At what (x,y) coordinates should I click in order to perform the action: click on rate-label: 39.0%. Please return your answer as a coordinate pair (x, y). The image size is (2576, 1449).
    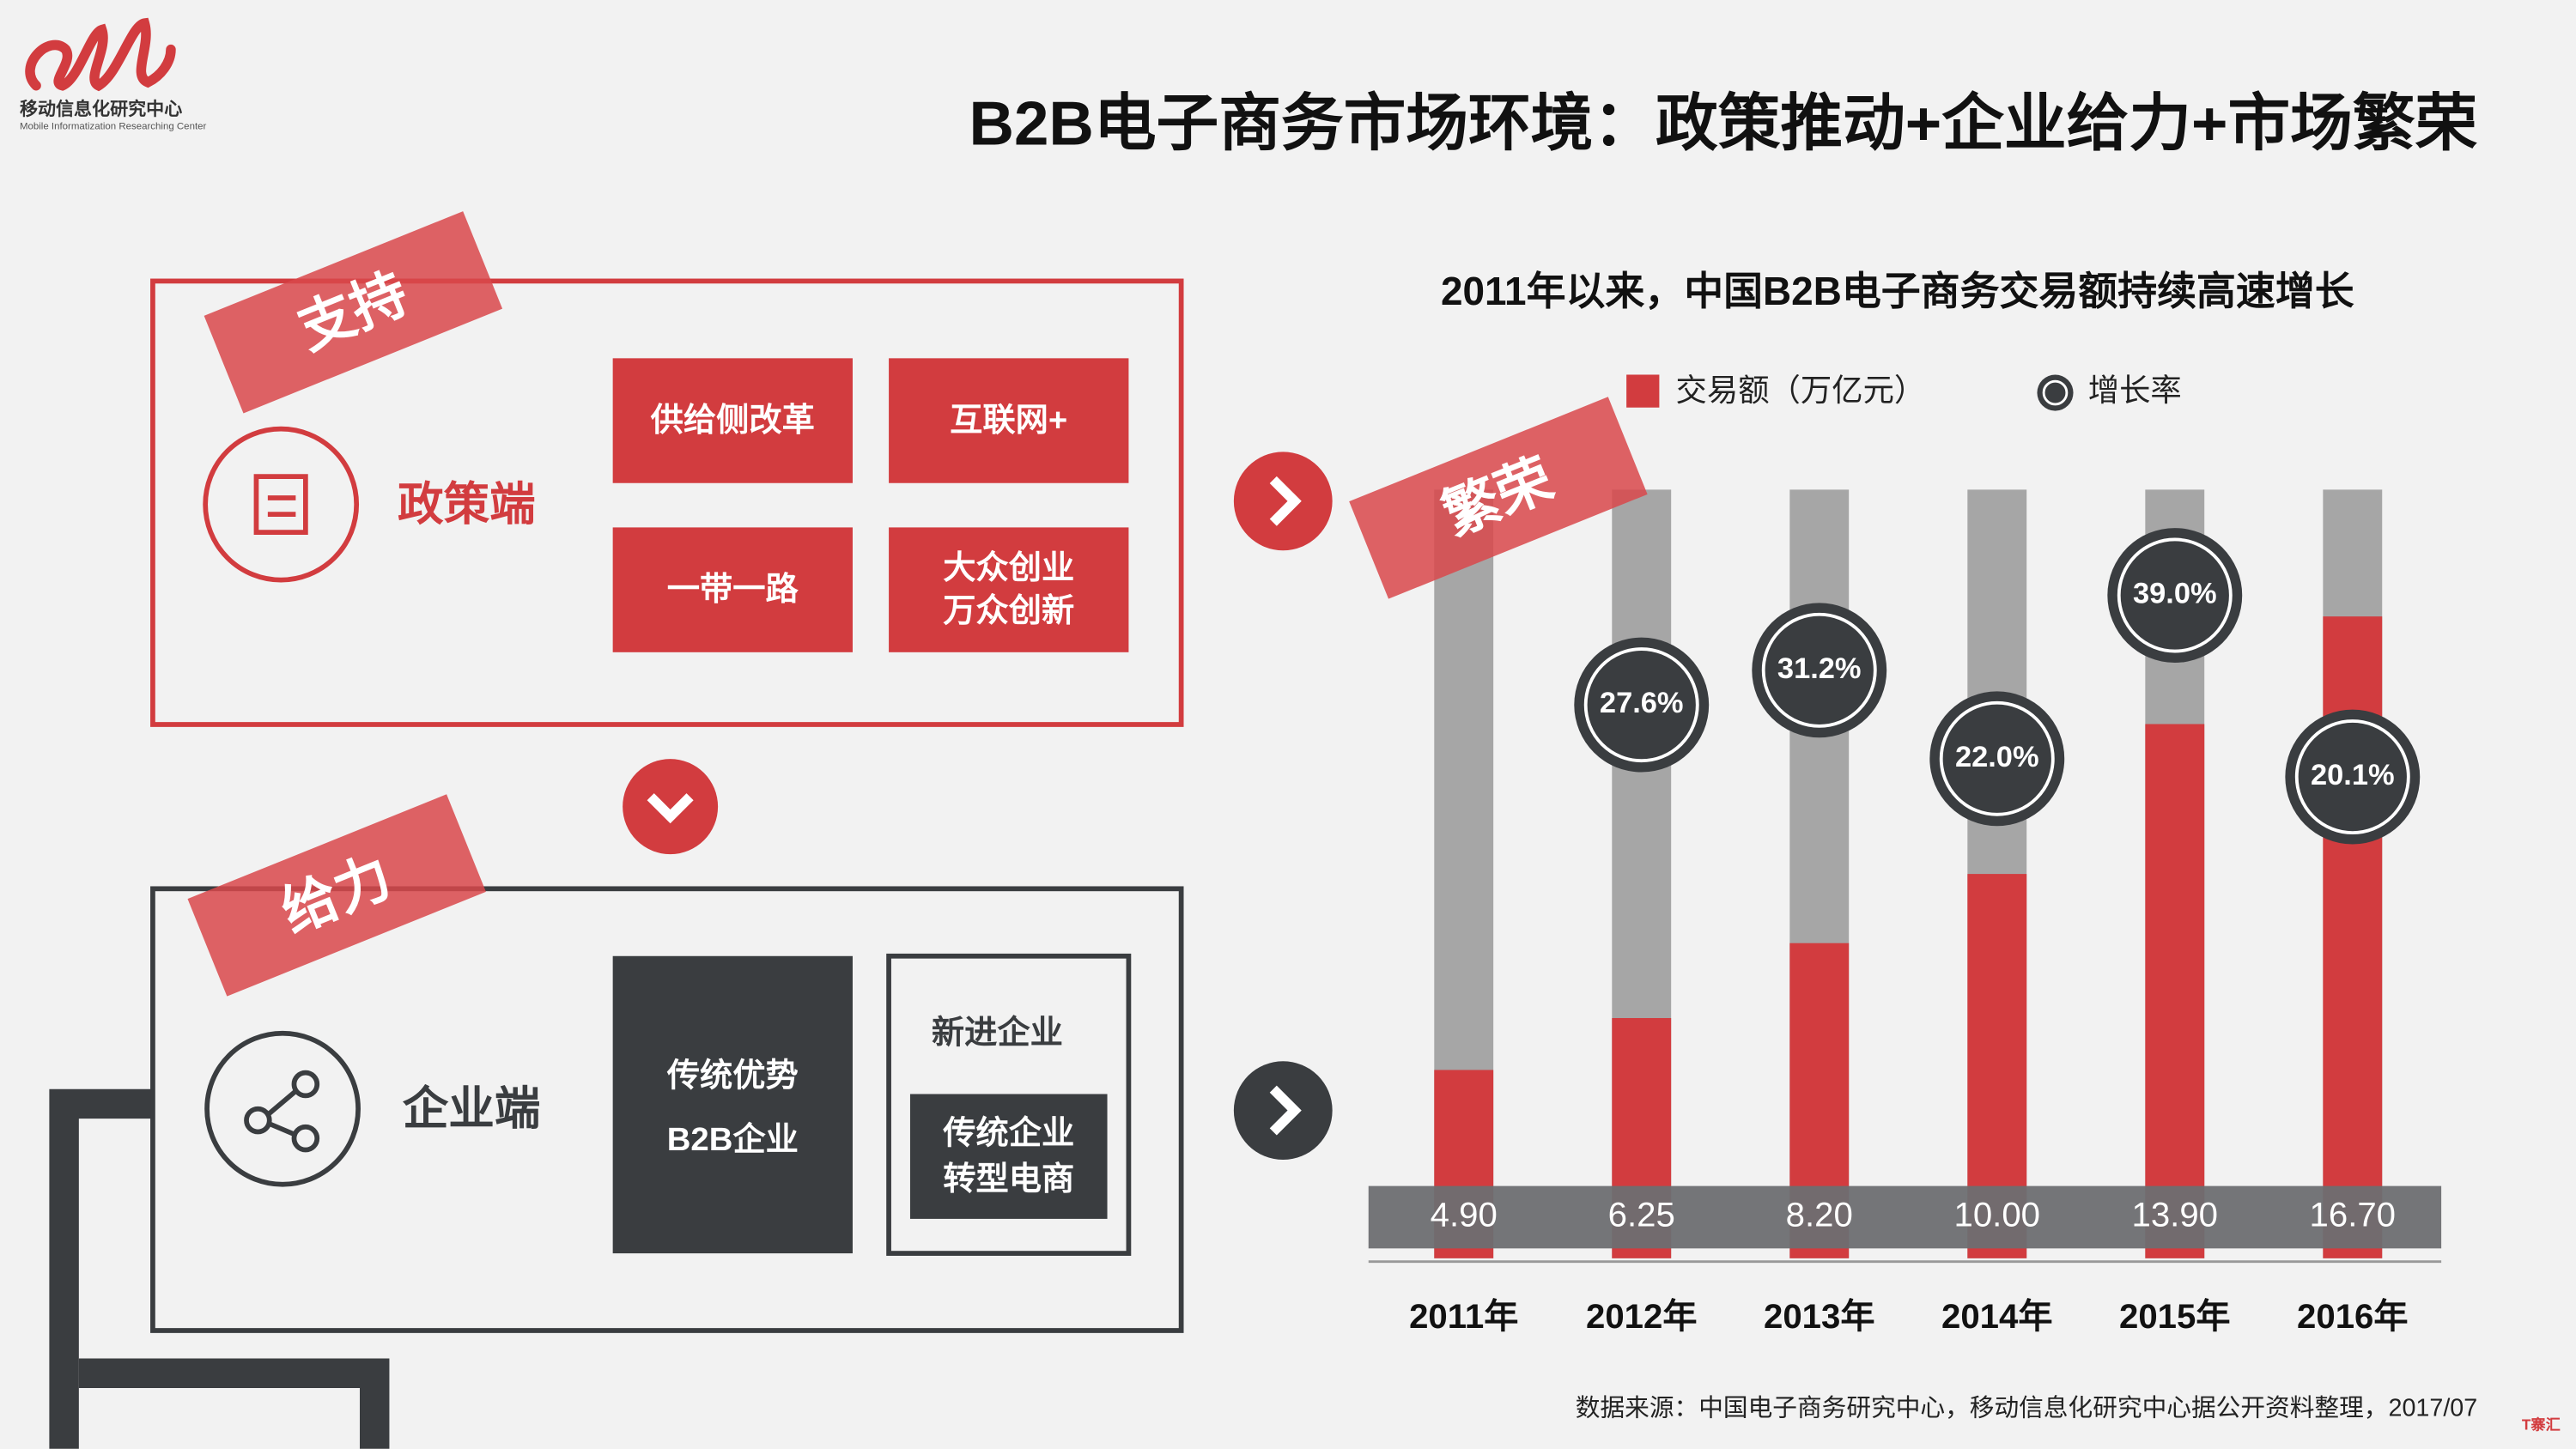
    Looking at the image, I should click on (2175, 594).